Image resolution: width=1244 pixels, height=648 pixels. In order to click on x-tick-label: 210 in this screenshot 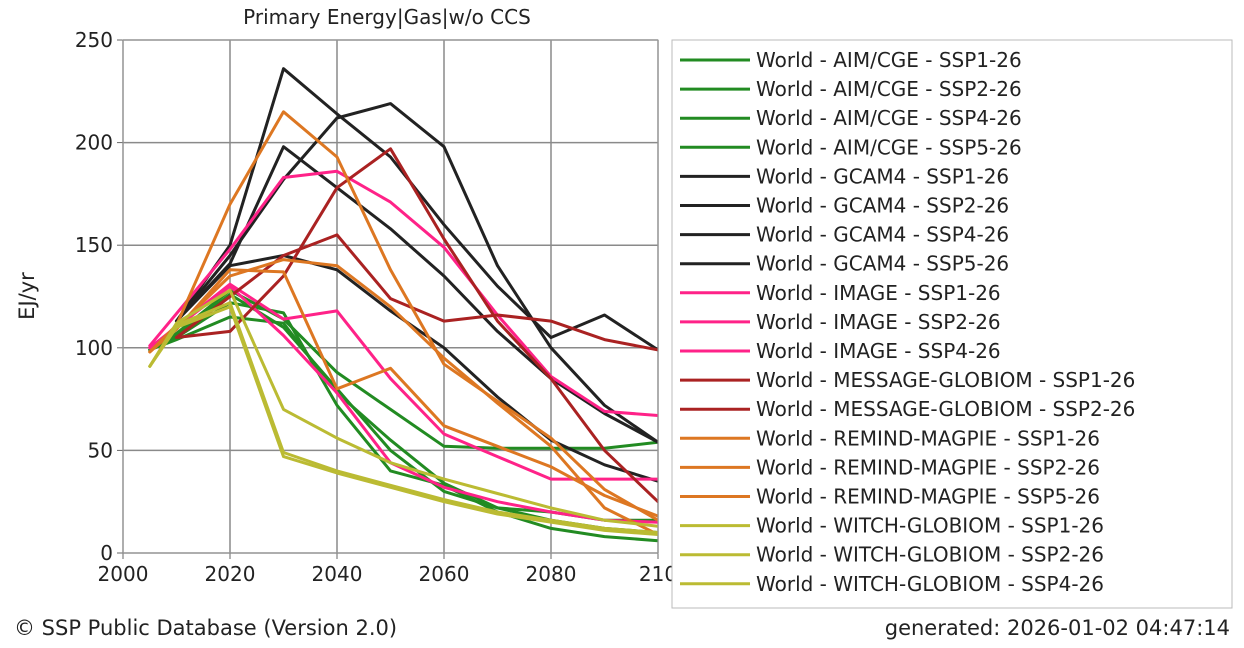, I will do `click(658, 574)`.